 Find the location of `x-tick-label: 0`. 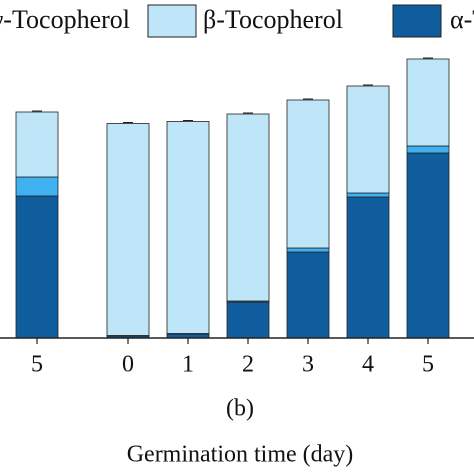

x-tick-label: 0 is located at coordinates (128, 365).